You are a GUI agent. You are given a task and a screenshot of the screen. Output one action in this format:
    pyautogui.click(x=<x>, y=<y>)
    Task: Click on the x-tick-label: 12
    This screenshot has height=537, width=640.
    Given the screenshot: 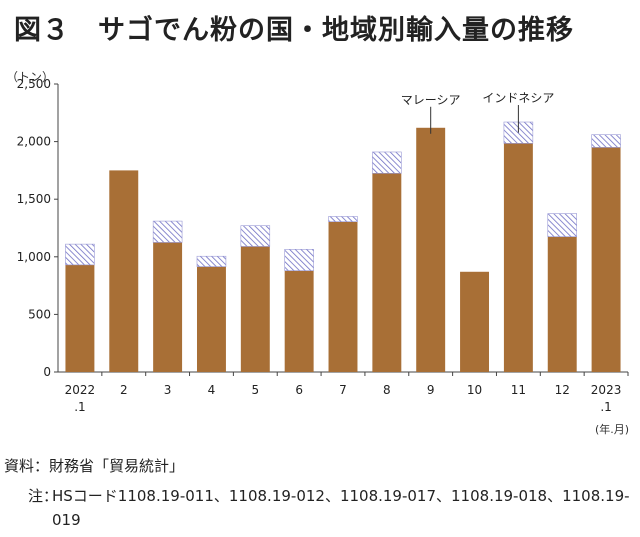 What is the action you would take?
    pyautogui.click(x=562, y=390)
    